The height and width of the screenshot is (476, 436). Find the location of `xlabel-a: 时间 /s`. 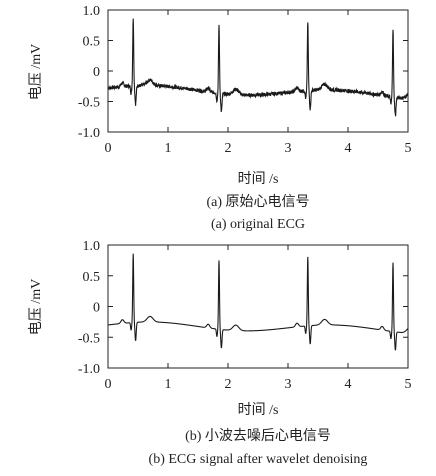

xlabel-a: 时间 /s is located at coordinates (258, 179).